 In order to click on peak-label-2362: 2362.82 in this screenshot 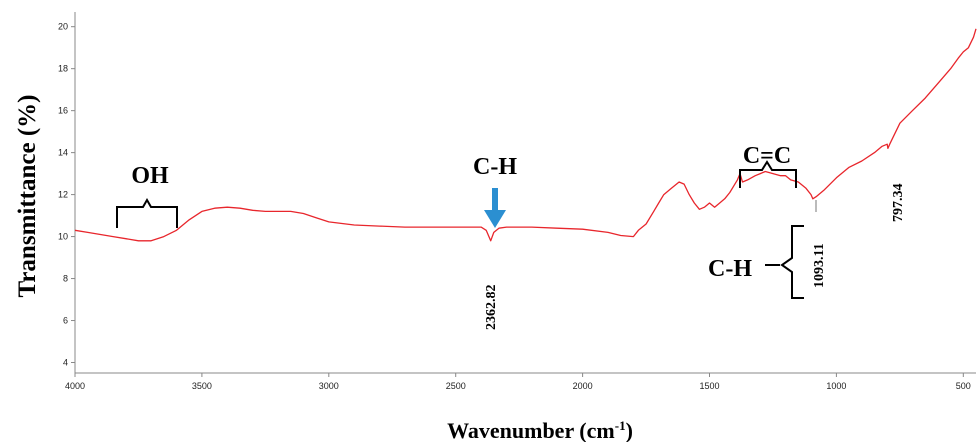, I will do `click(491, 308)`.